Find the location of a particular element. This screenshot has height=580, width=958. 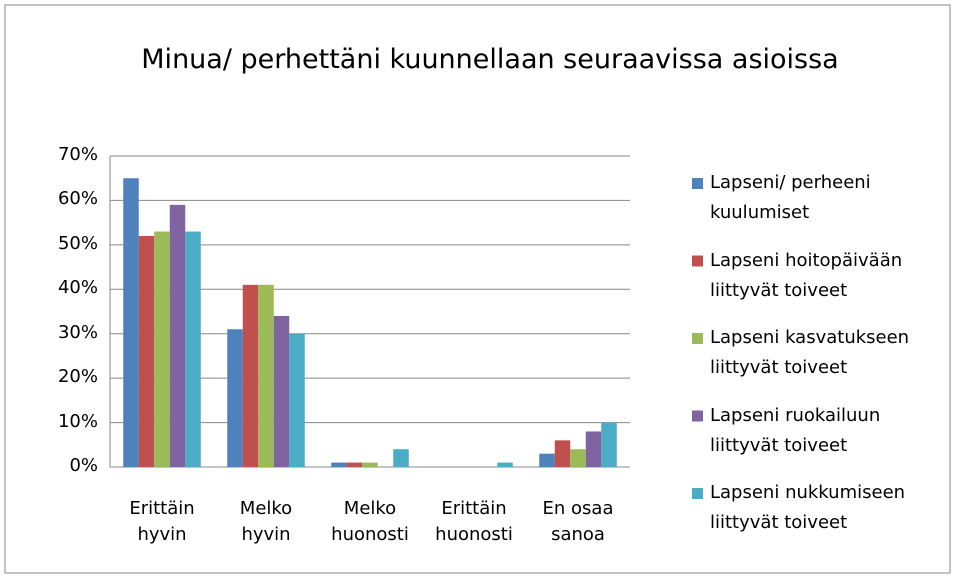

x-tick-label: En osaa sanoa is located at coordinates (578, 521).